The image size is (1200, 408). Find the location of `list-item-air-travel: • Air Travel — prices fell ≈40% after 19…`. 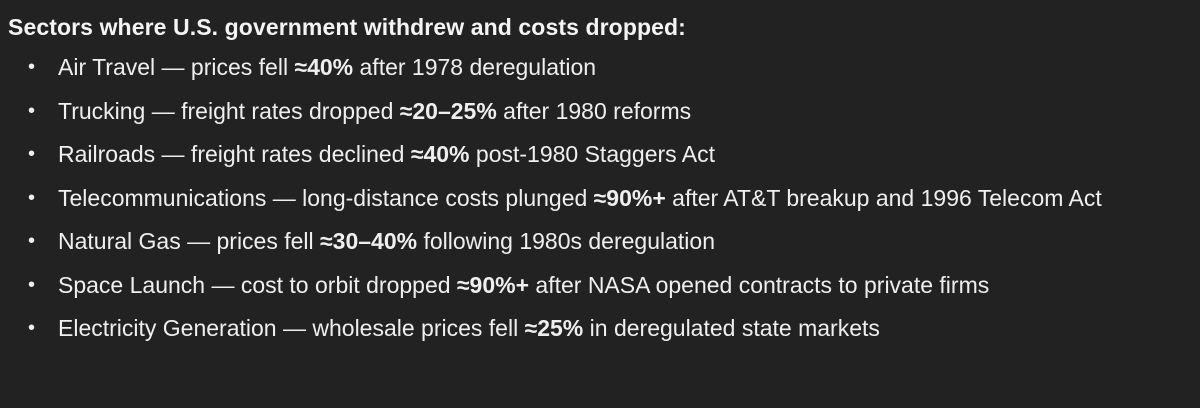

list-item-air-travel: • Air Travel — prices fell ≈40% after 19… is located at coordinates (603, 68).